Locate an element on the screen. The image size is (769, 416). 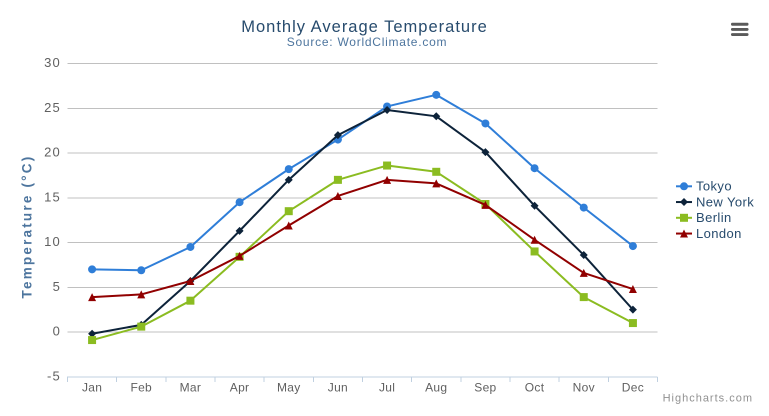
svg-text: Apr is located at coordinates (240, 388).